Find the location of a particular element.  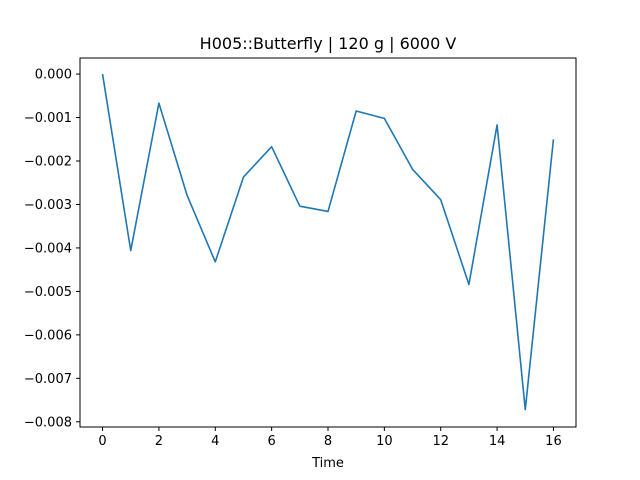

y-tick-label: −0.006 is located at coordinates (48, 335).